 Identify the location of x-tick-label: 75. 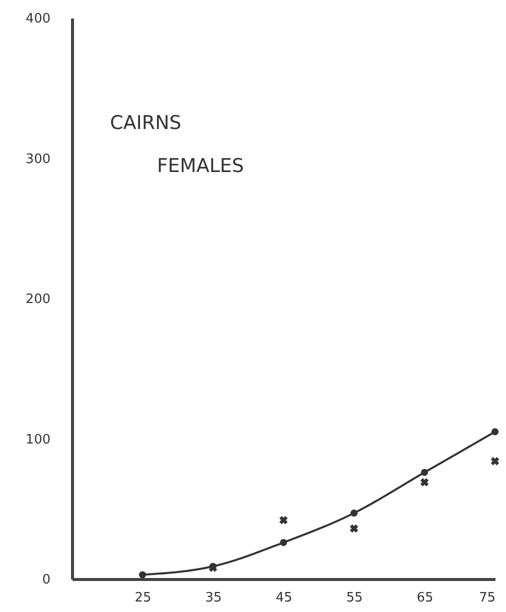
(487, 598).